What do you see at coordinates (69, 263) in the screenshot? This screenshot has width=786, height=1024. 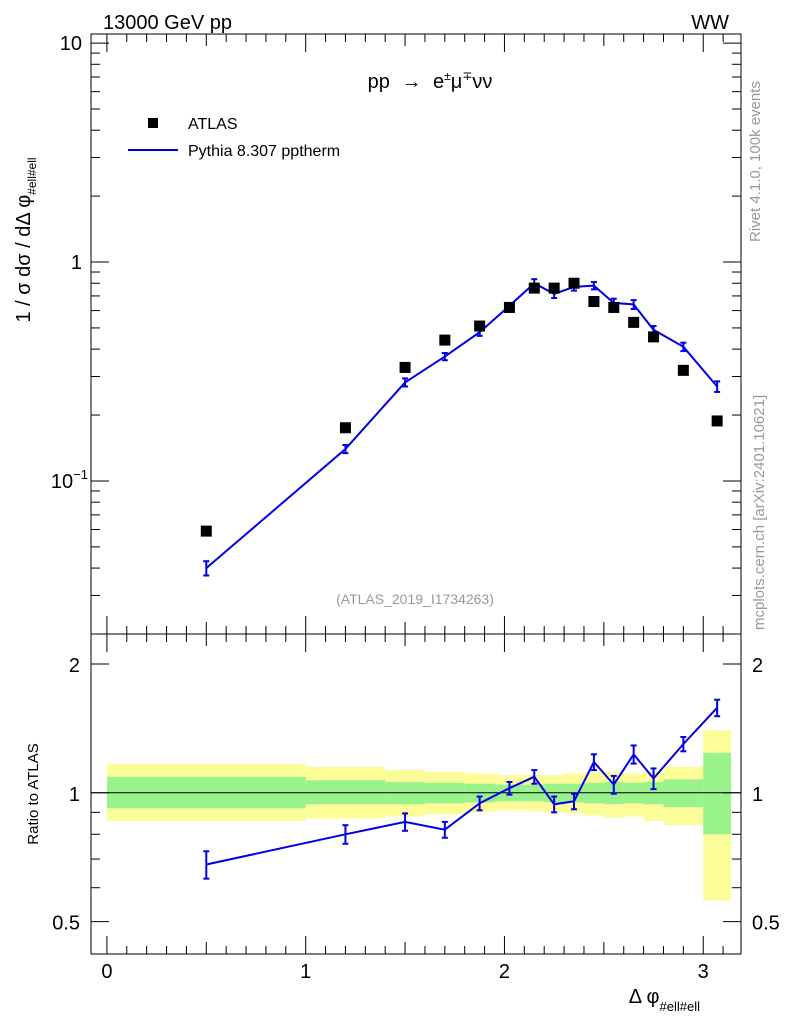 I see `main-ytick-labels: 10−1 1 10` at bounding box center [69, 263].